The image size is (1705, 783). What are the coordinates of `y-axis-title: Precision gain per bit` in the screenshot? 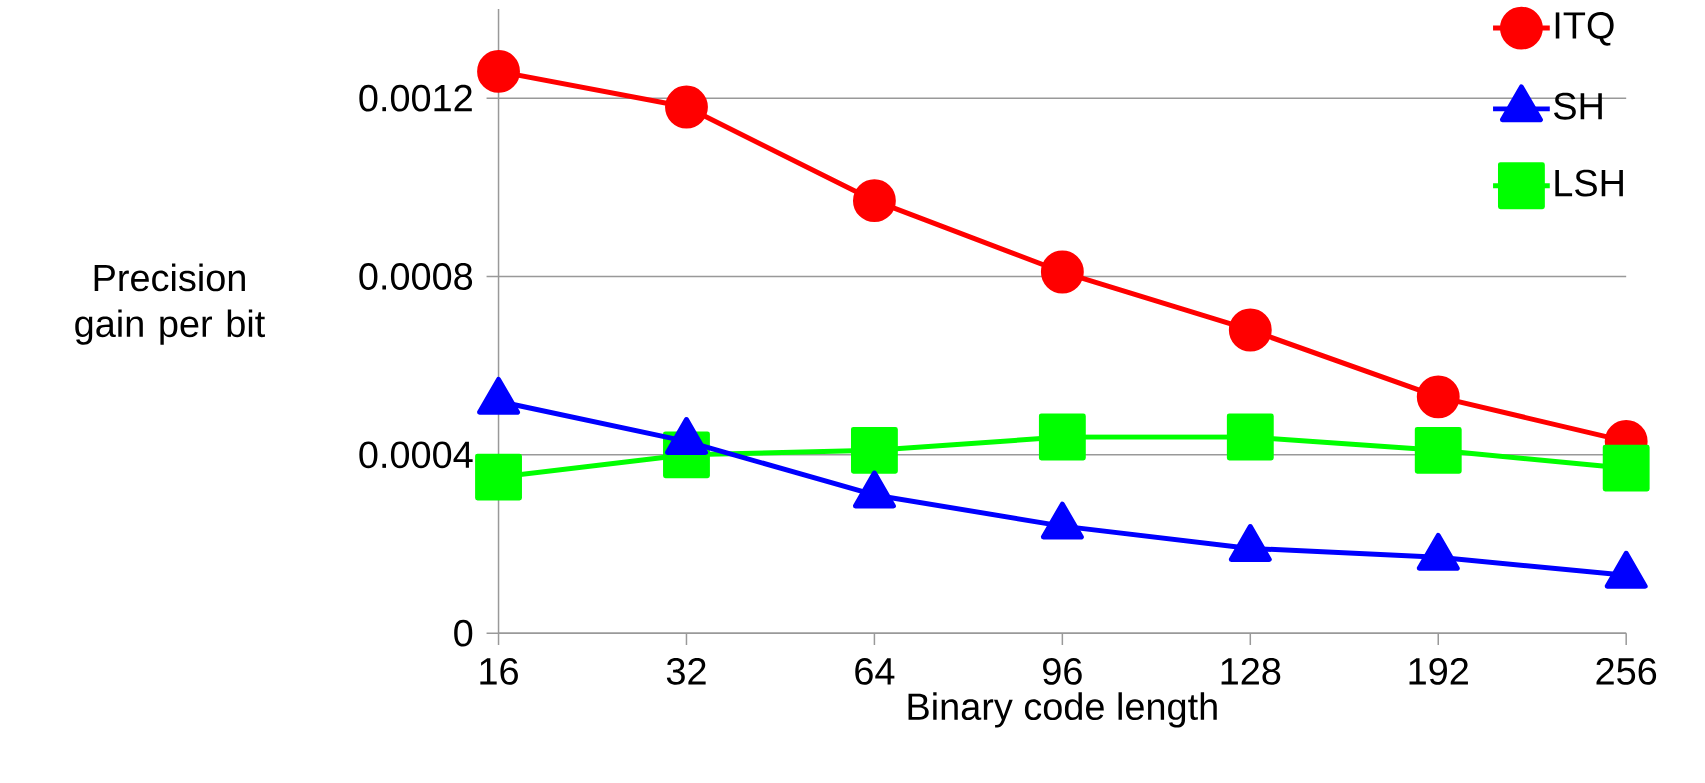 It's located at (170, 304).